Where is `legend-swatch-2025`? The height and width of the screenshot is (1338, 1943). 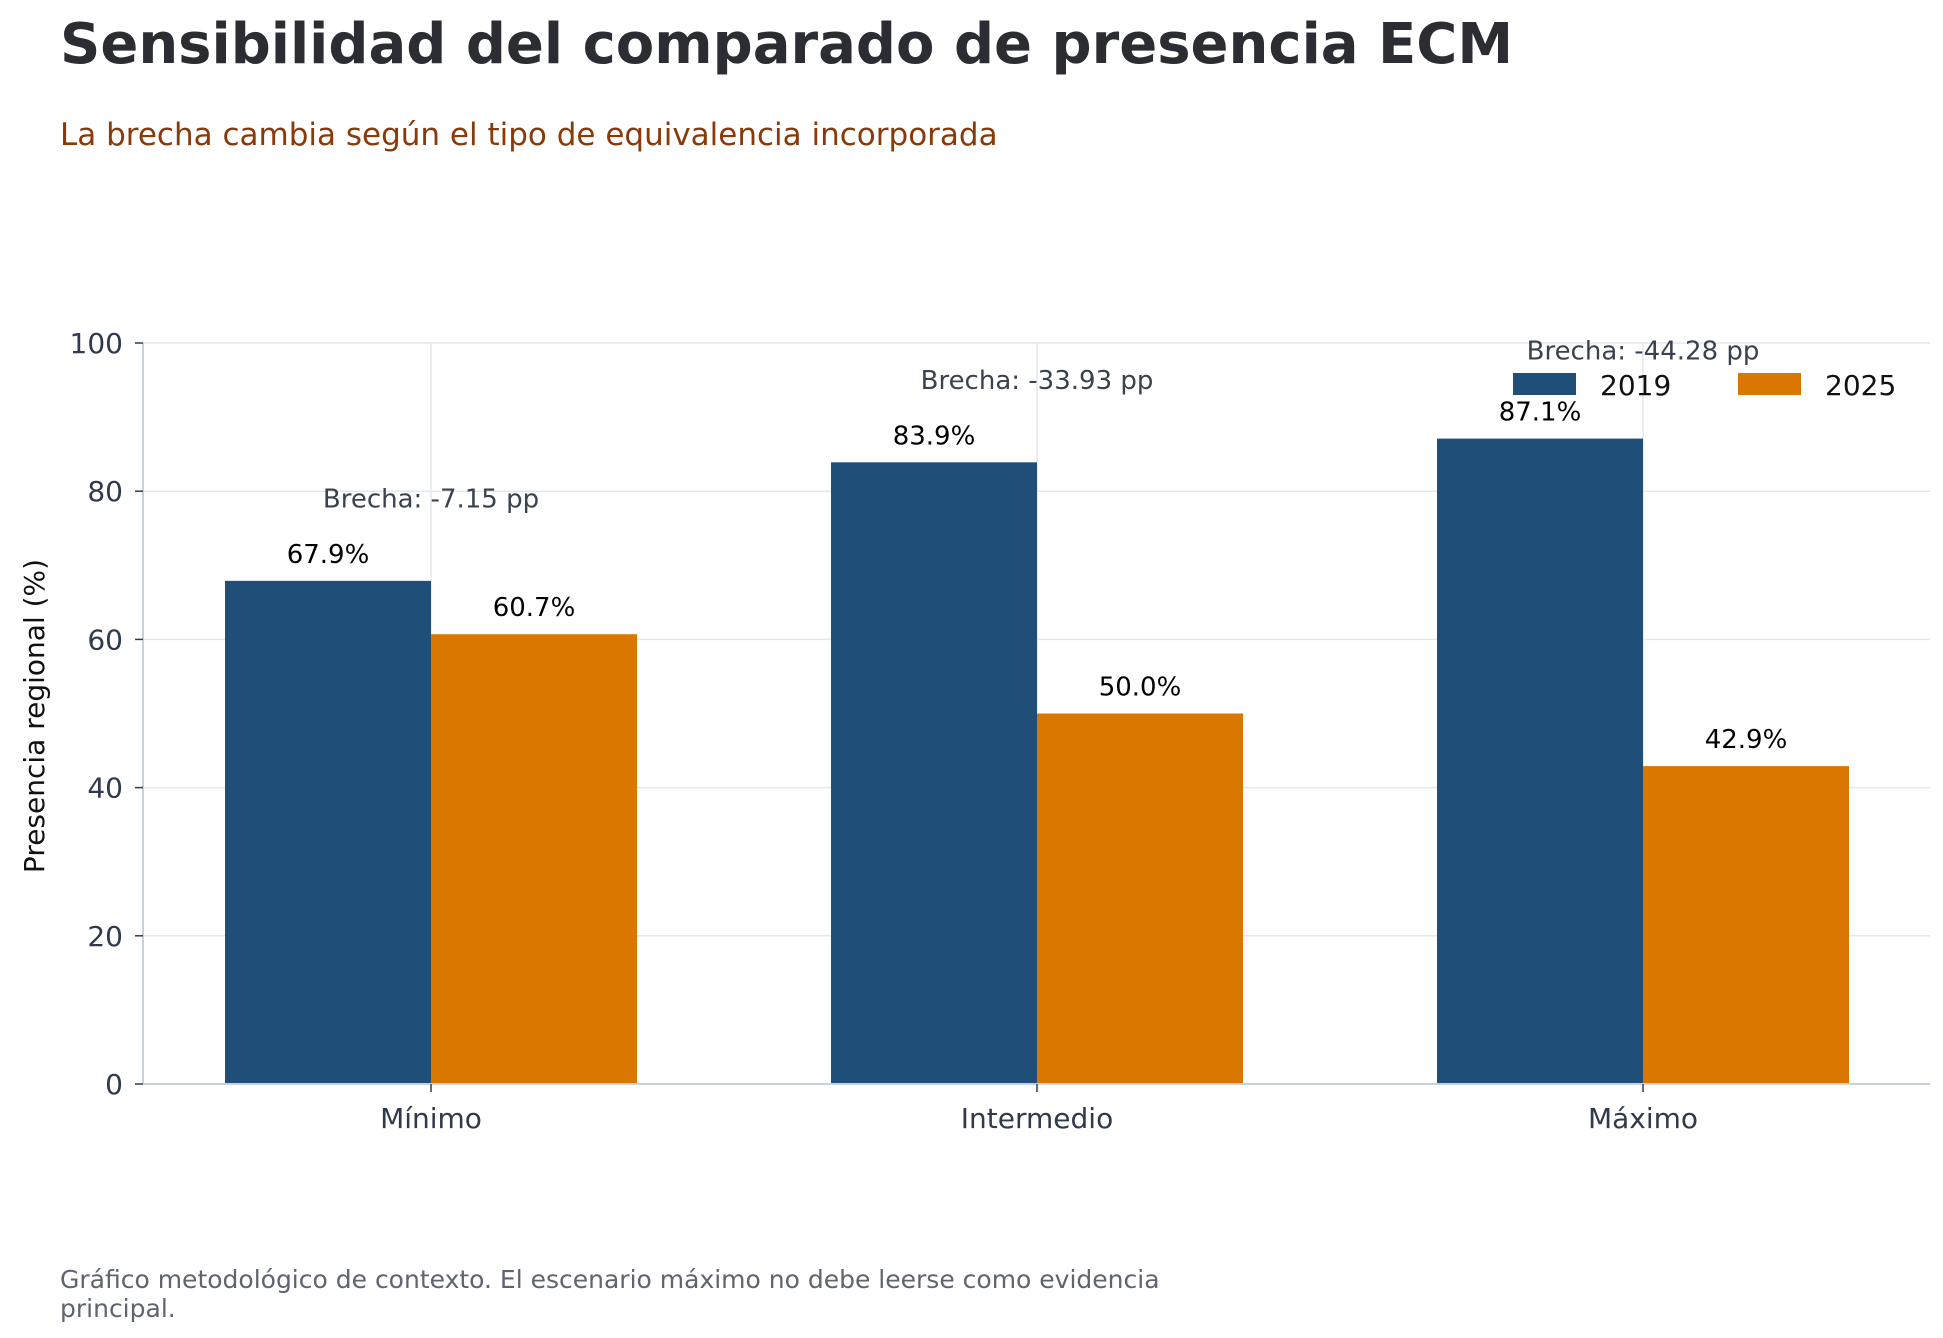
legend-swatch-2025 is located at coordinates (1769, 384).